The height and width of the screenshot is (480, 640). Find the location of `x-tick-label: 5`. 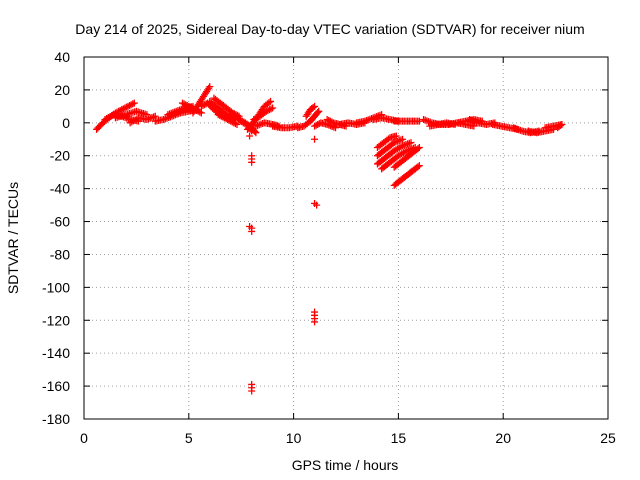

x-tick-label: 5 is located at coordinates (189, 438).